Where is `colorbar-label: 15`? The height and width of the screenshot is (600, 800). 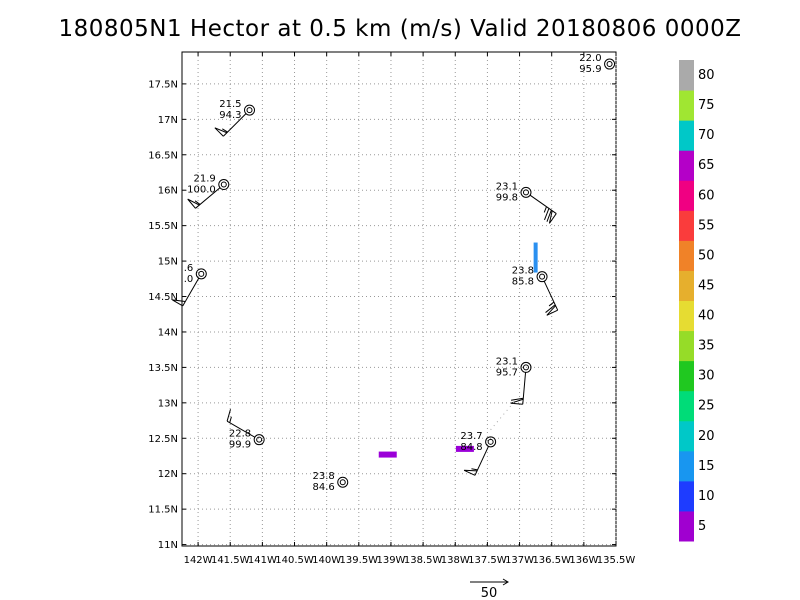
colorbar-label: 15 is located at coordinates (706, 466).